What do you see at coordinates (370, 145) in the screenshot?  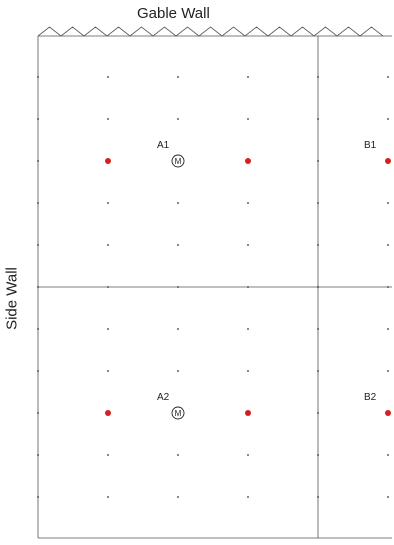 I see `zone-label-b1: B1` at bounding box center [370, 145].